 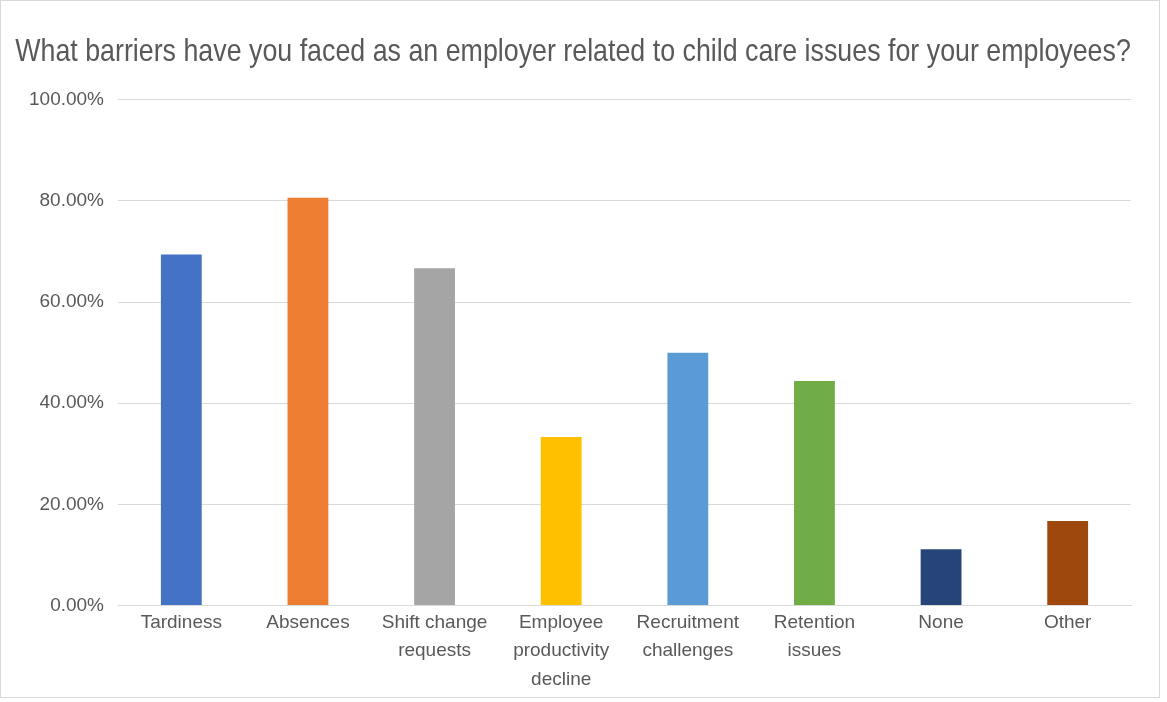 What do you see at coordinates (814, 635) in the screenshot?
I see `x-tick-label: Retention issues` at bounding box center [814, 635].